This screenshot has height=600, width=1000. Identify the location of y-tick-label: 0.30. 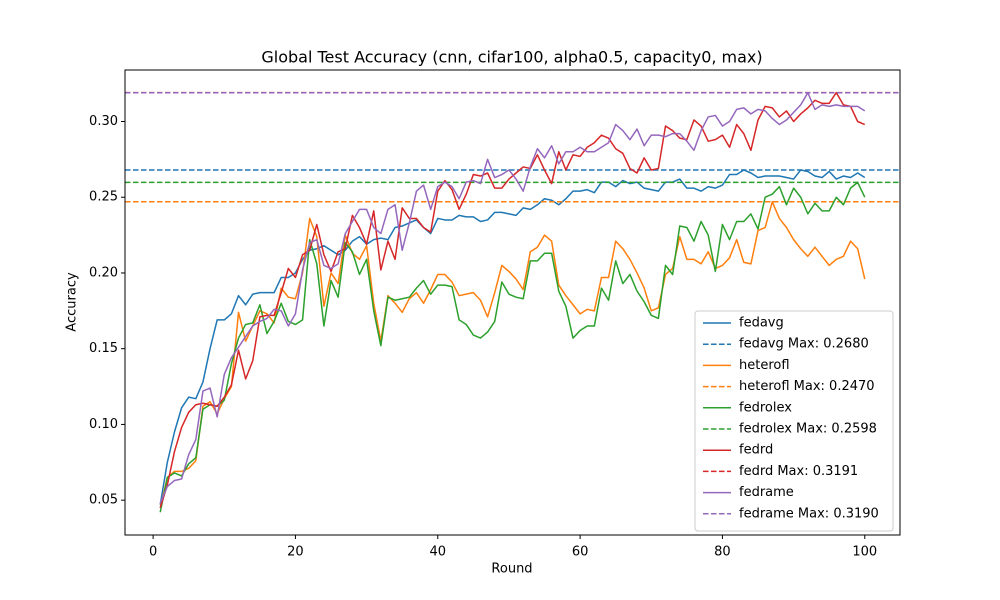
(103, 121).